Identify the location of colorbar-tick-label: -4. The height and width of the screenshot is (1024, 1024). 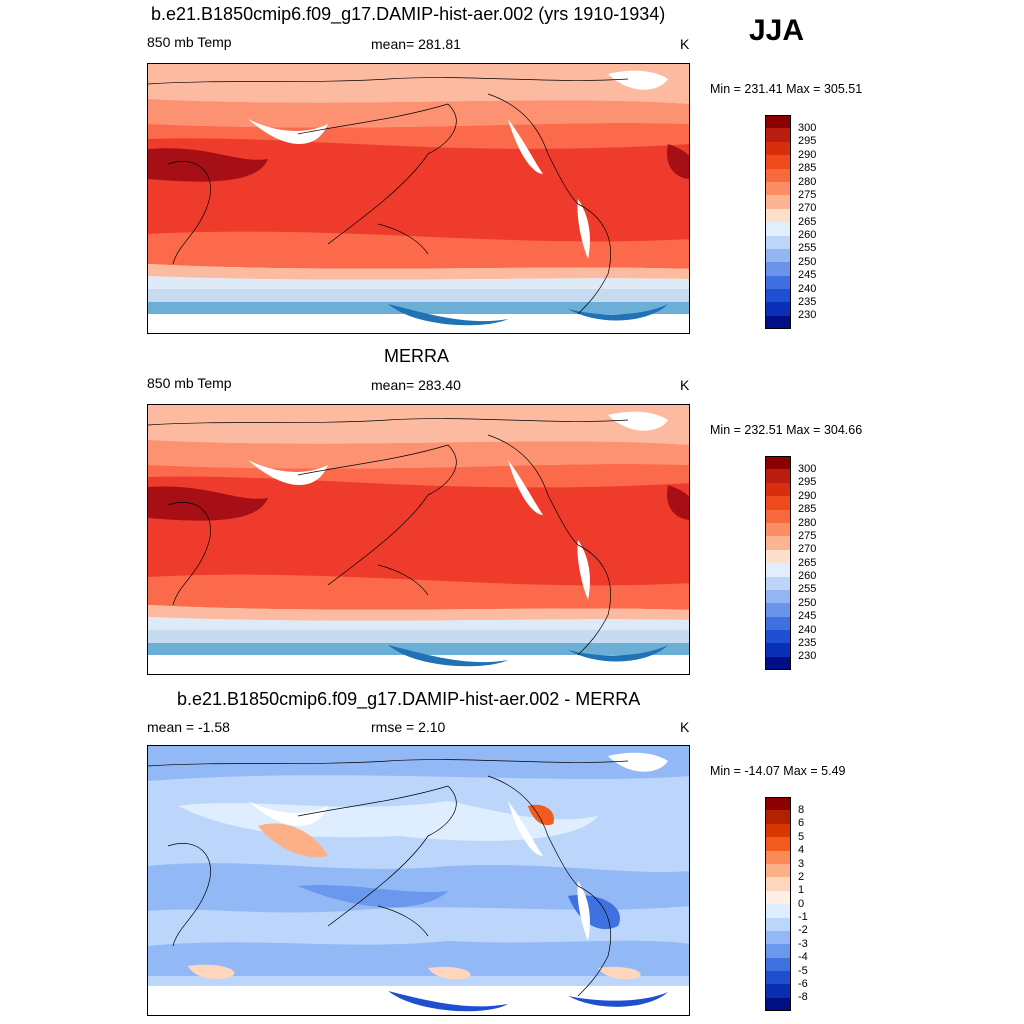
(803, 957).